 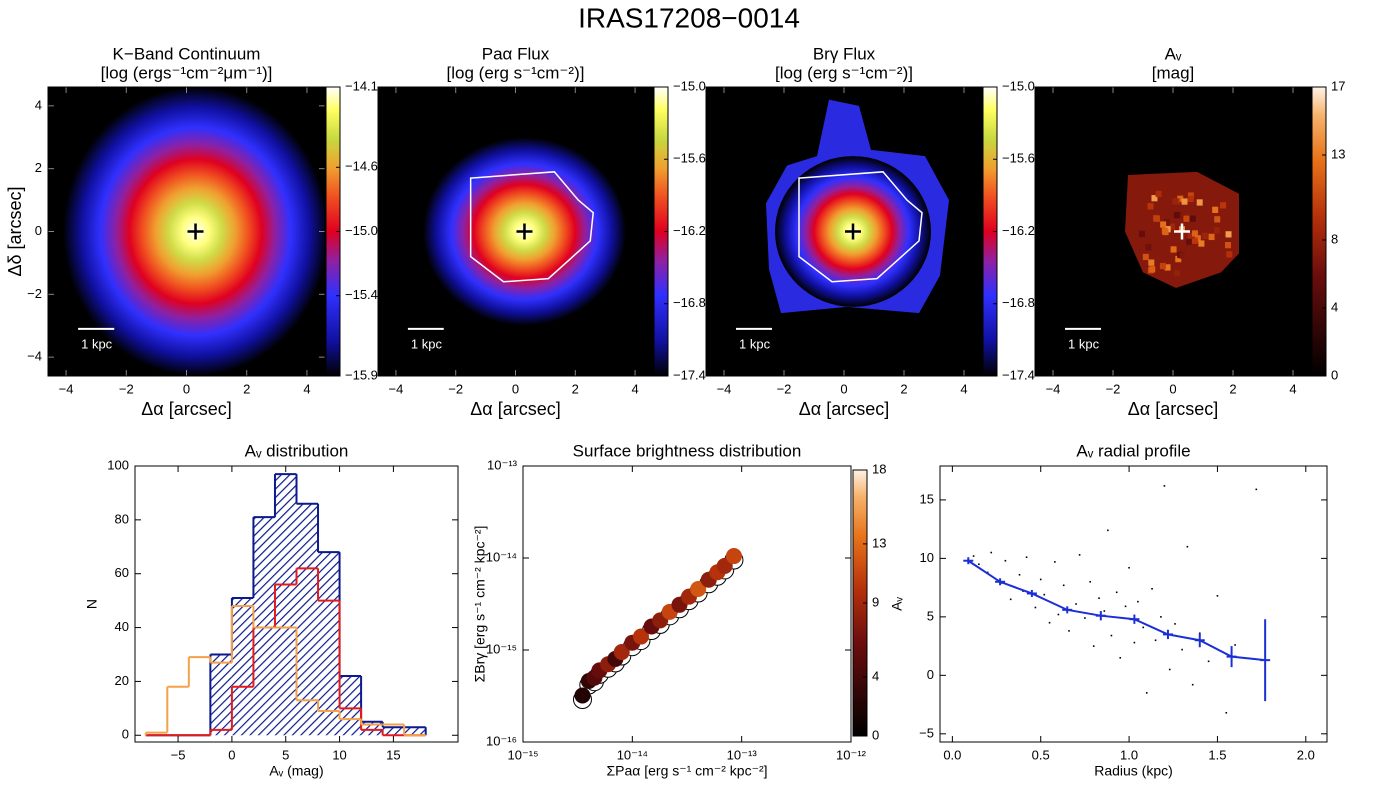 What do you see at coordinates (1133, 604) in the screenshot?
I see `plot-frame` at bounding box center [1133, 604].